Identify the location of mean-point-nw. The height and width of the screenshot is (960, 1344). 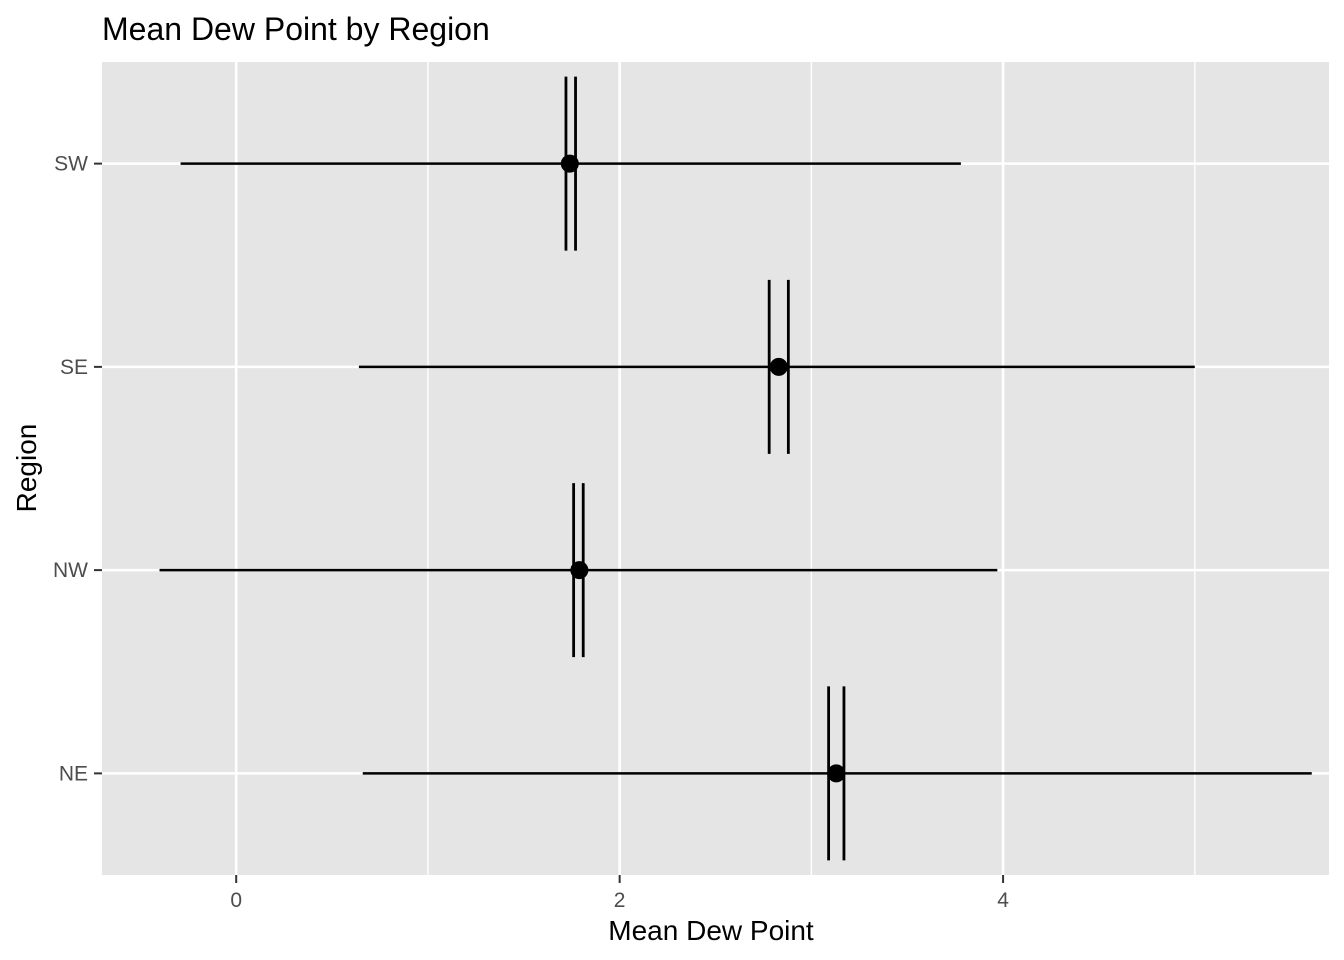
(579, 570).